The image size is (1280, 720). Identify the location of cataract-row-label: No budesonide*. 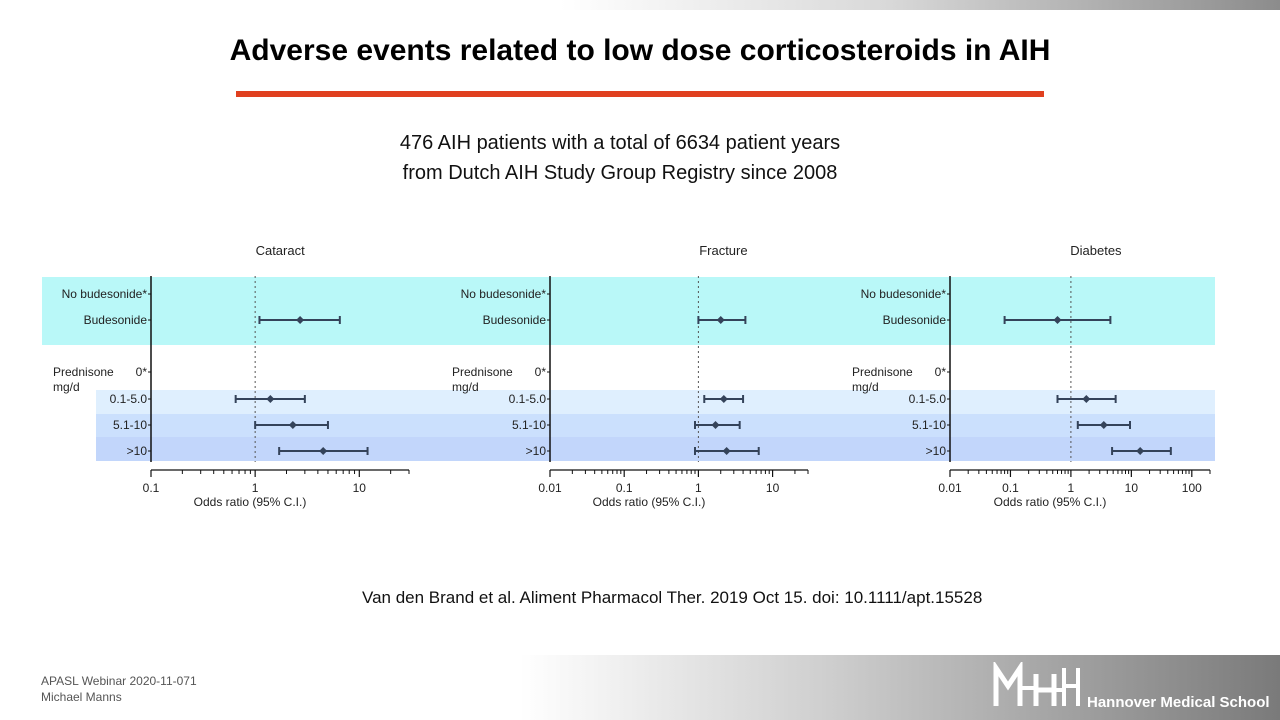
(105, 294).